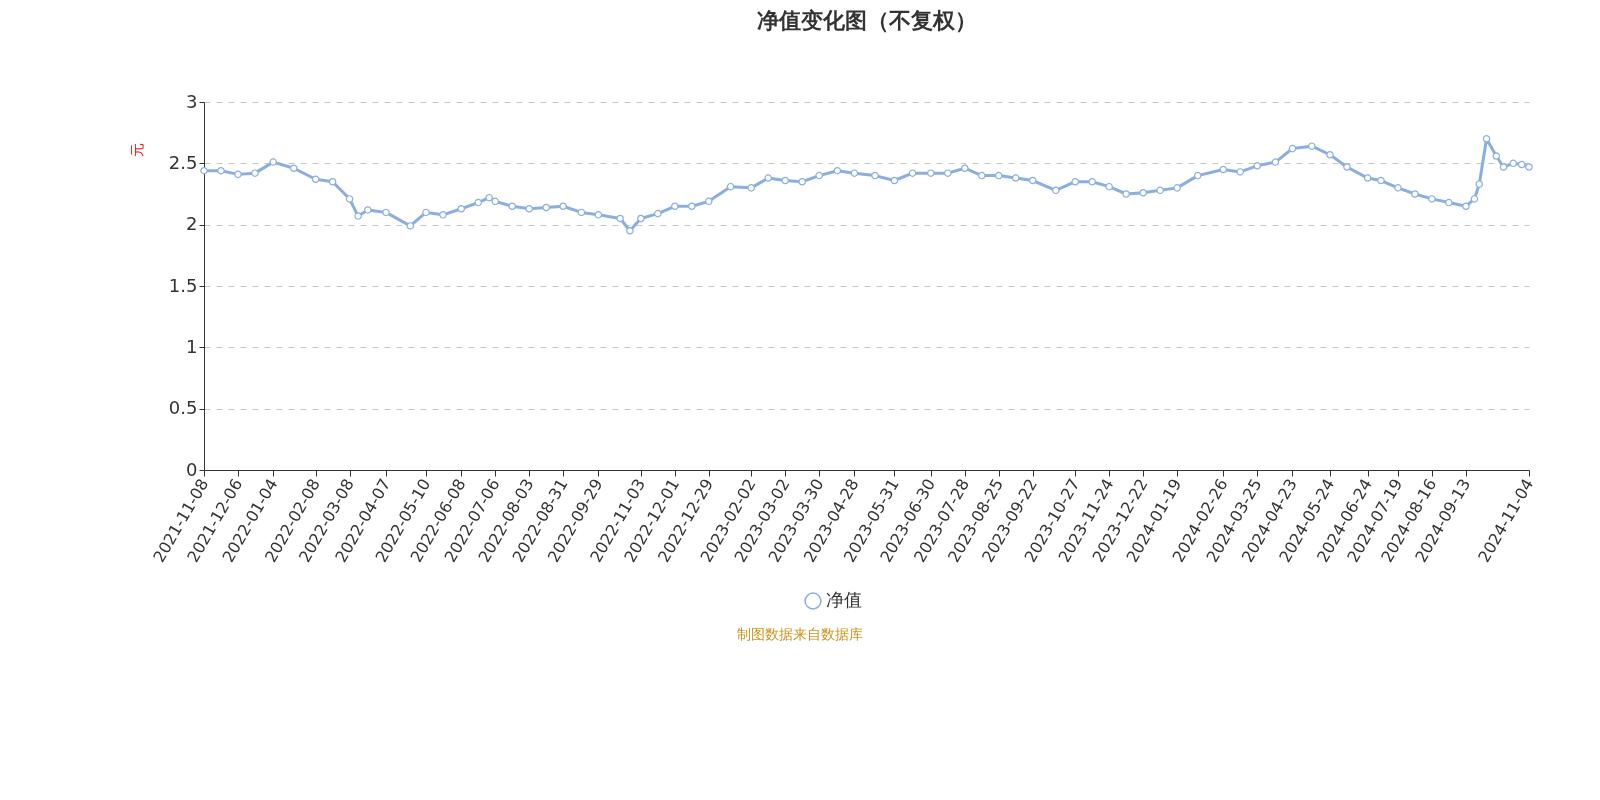 The width and height of the screenshot is (1600, 800). Describe the element at coordinates (183, 408) in the screenshot. I see `y-tick-label: 0.5` at that location.